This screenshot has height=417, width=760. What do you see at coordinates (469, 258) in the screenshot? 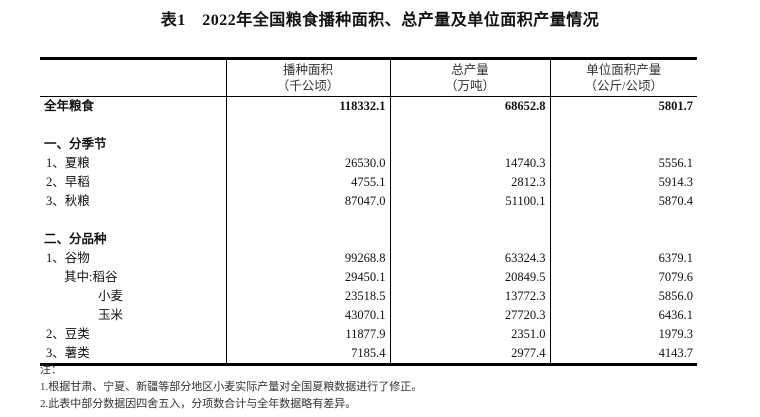
I see `total-output-cell: 63324.3` at bounding box center [469, 258].